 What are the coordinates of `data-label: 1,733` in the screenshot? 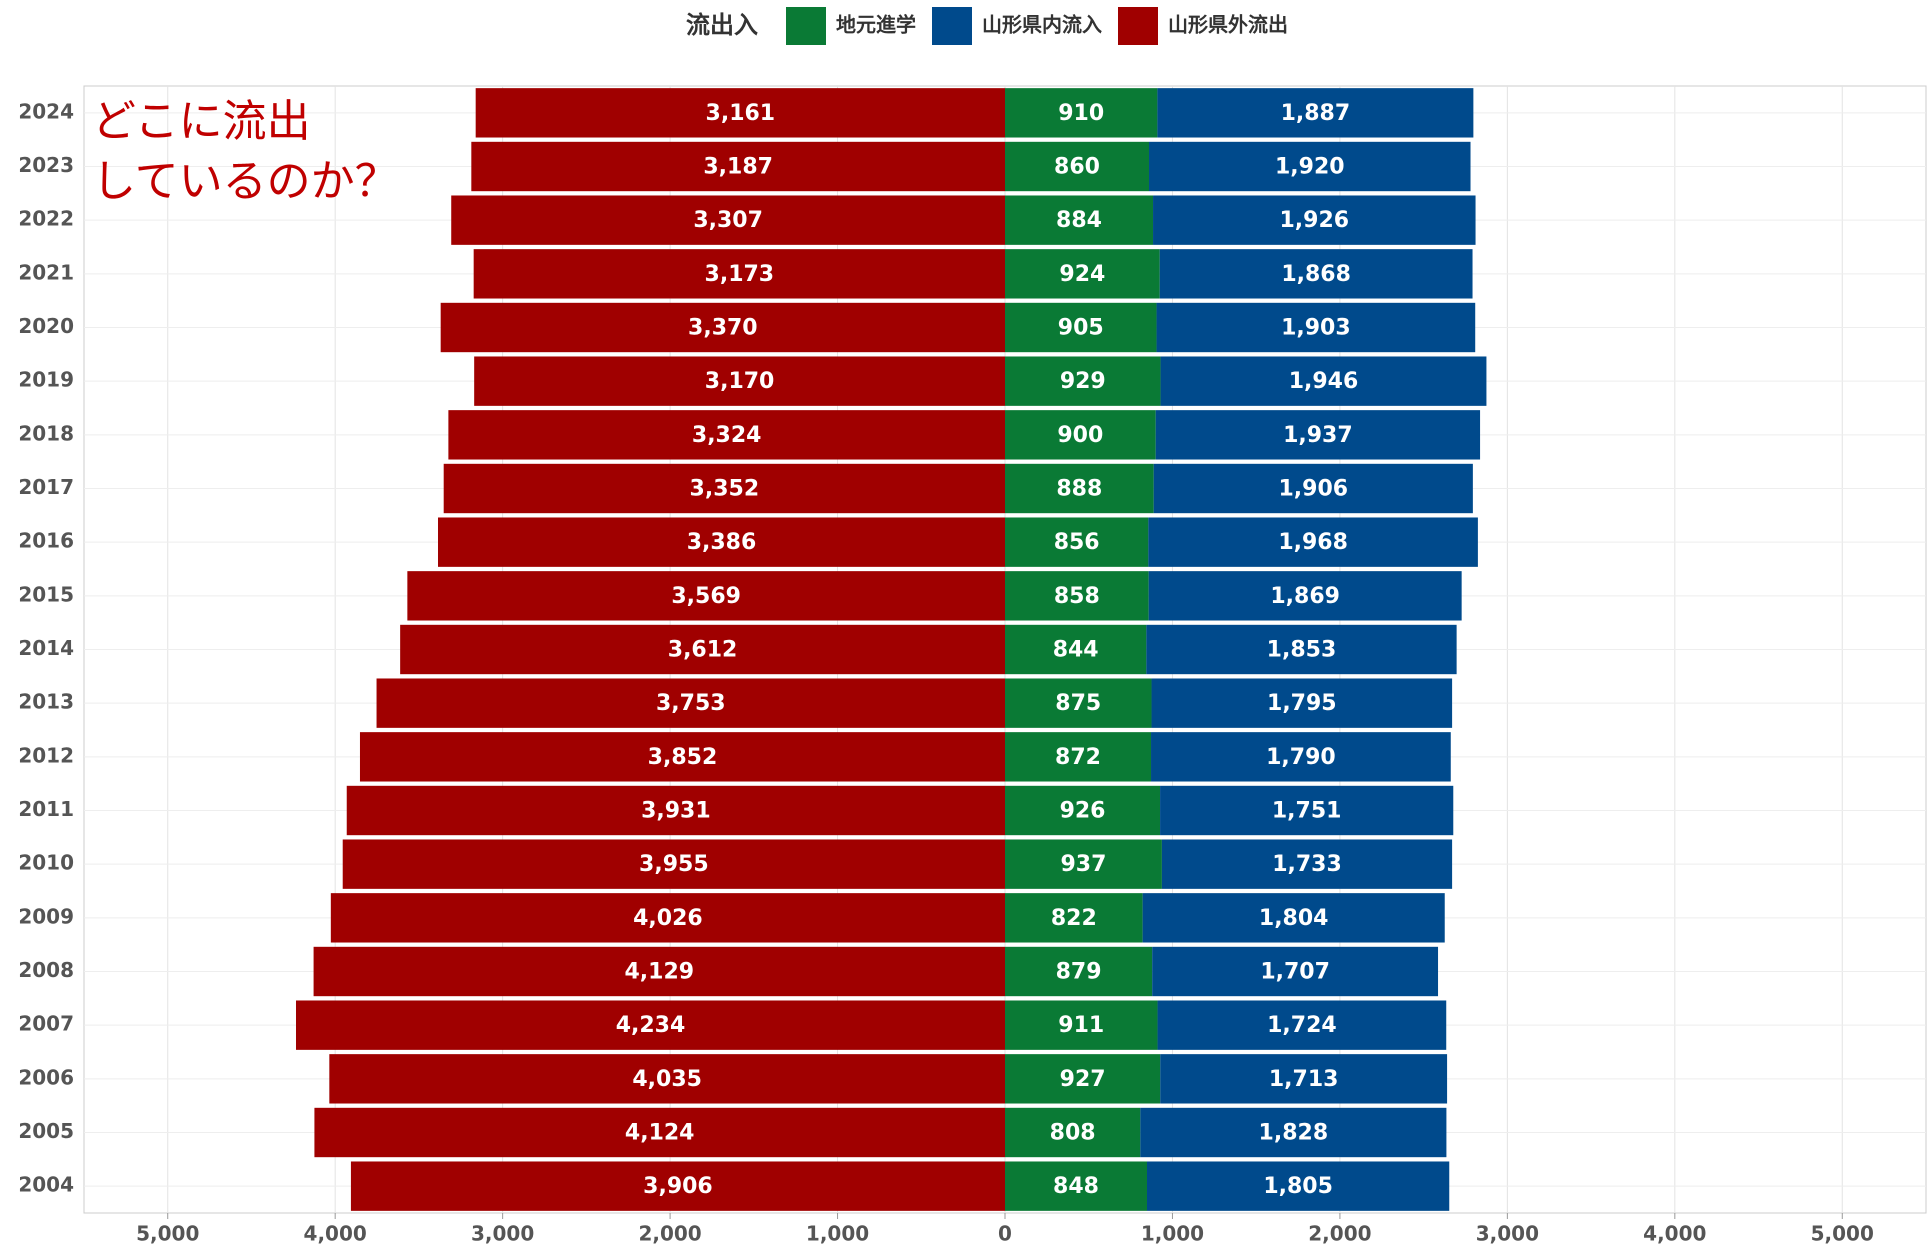 It's located at (1307, 864).